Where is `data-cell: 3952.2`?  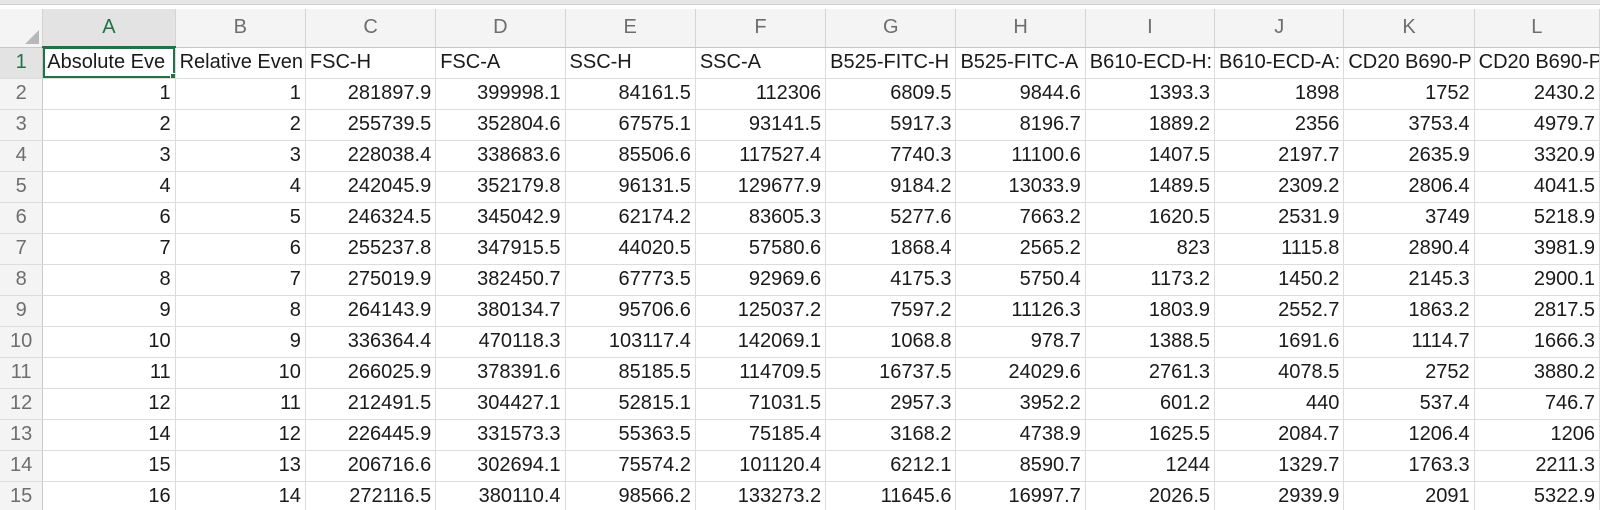
data-cell: 3952.2 is located at coordinates (1020, 404).